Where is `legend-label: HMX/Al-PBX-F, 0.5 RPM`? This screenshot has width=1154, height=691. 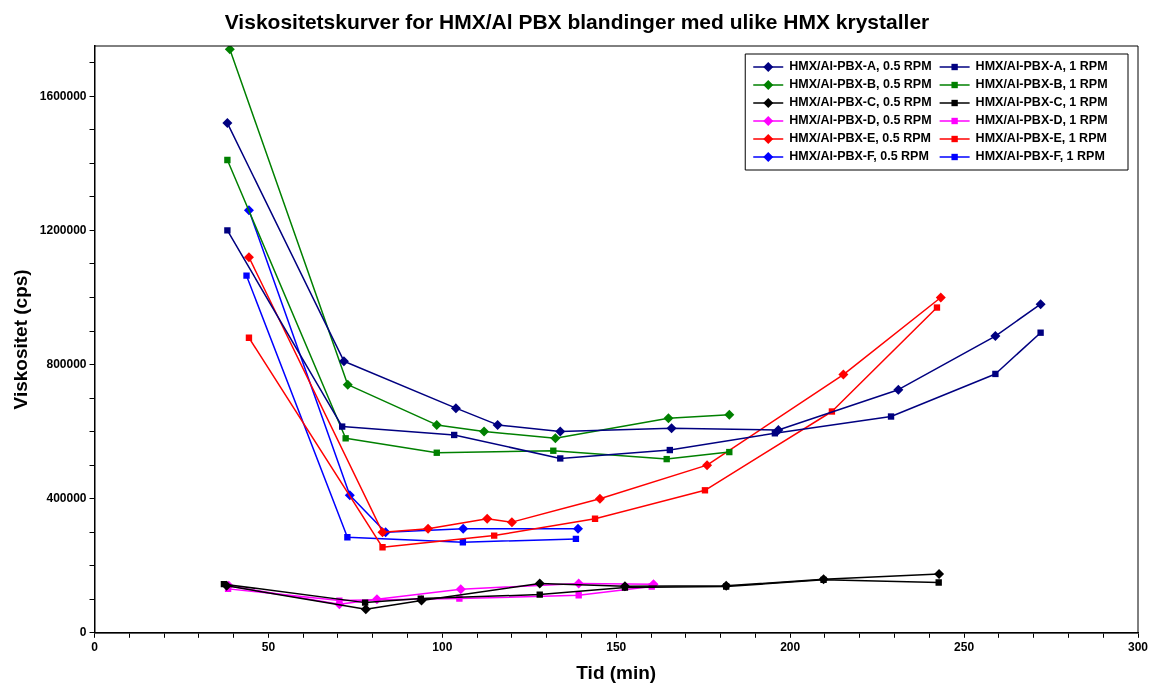
legend-label: HMX/Al-PBX-F, 0.5 RPM is located at coordinates (859, 156).